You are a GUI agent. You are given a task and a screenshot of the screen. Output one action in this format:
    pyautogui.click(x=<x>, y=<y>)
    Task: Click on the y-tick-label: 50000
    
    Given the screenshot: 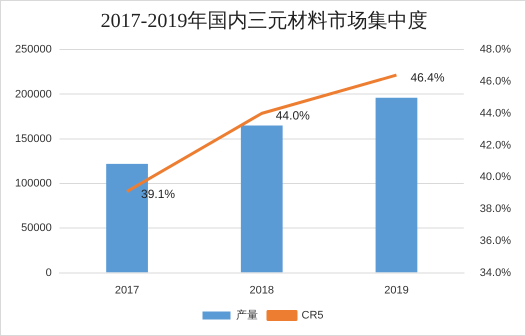 What is the action you would take?
    pyautogui.click(x=36, y=228)
    